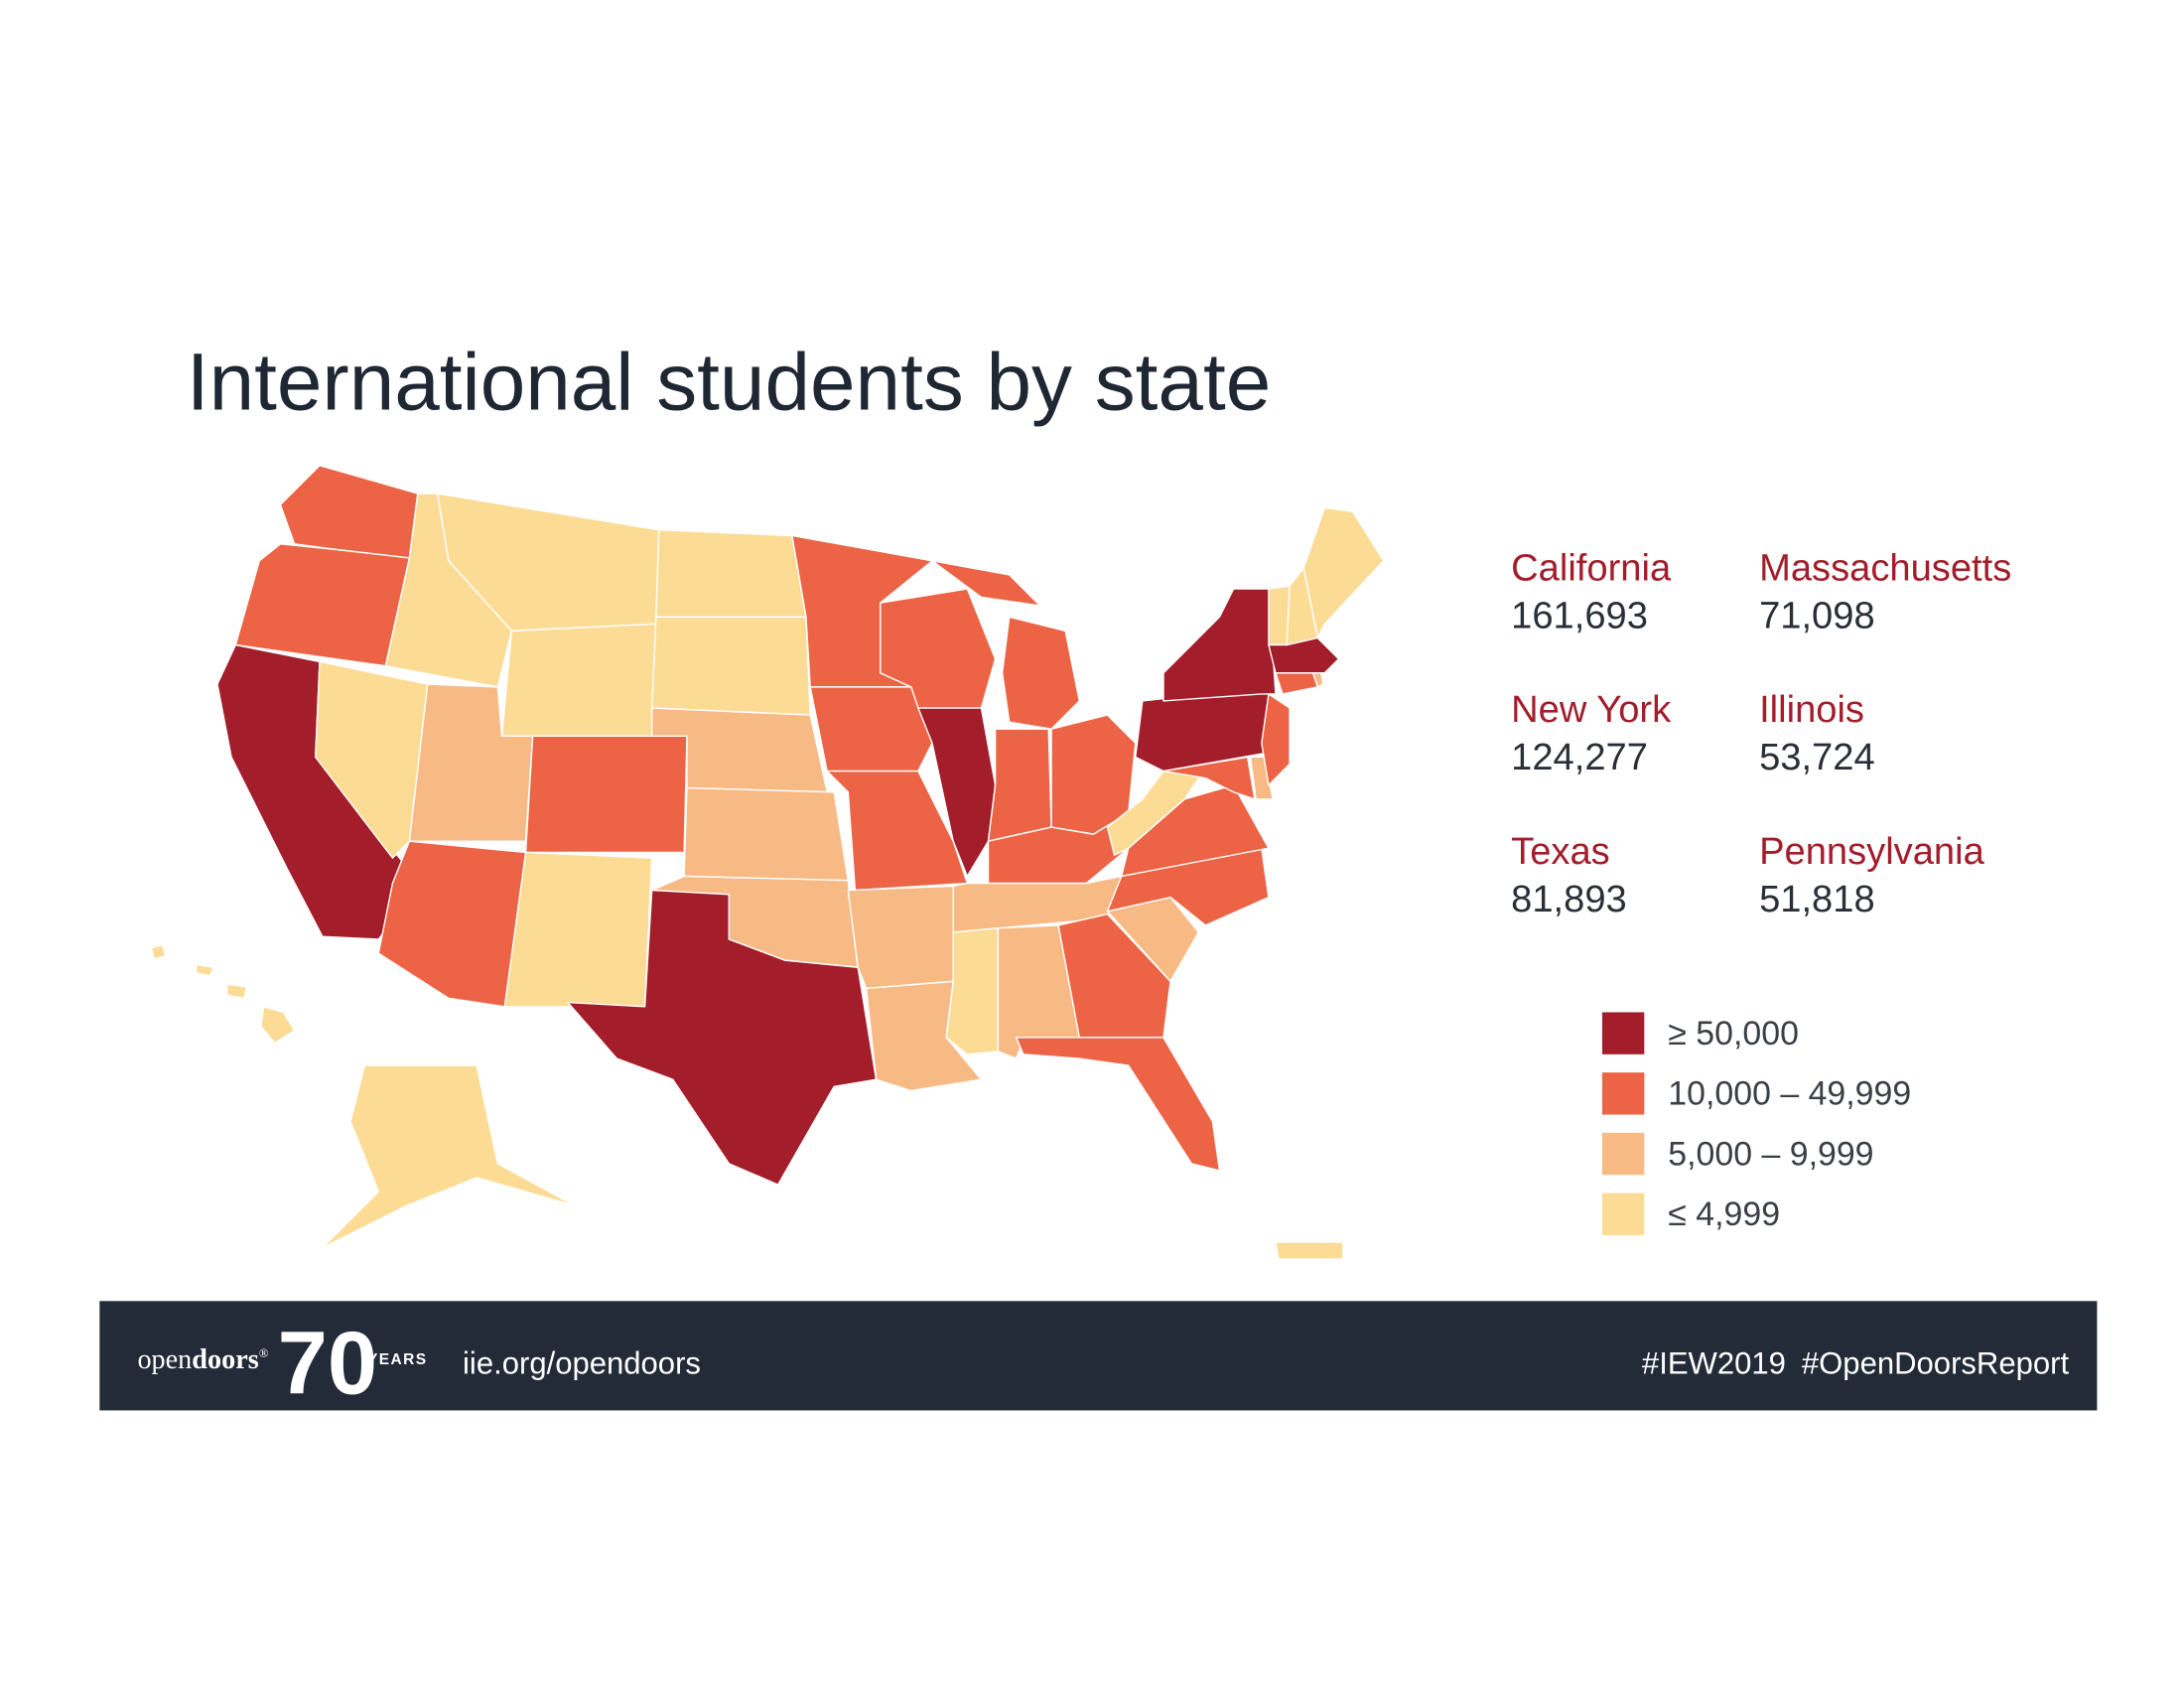 This screenshot has width=2184, height=1688. What do you see at coordinates (1817, 616) in the screenshot?
I see `state-value: 71,098` at bounding box center [1817, 616].